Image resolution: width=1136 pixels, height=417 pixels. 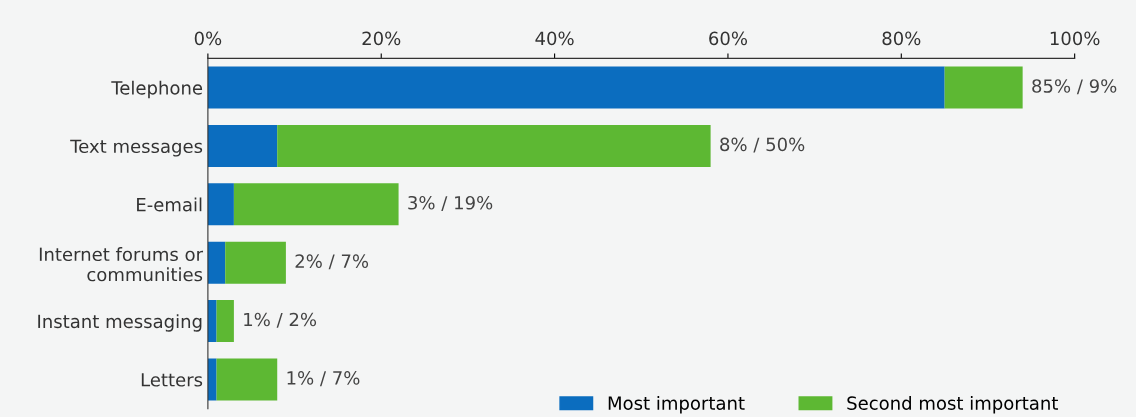 What do you see at coordinates (450, 203) in the screenshot?
I see `annotation: 3% / 19%` at bounding box center [450, 203].